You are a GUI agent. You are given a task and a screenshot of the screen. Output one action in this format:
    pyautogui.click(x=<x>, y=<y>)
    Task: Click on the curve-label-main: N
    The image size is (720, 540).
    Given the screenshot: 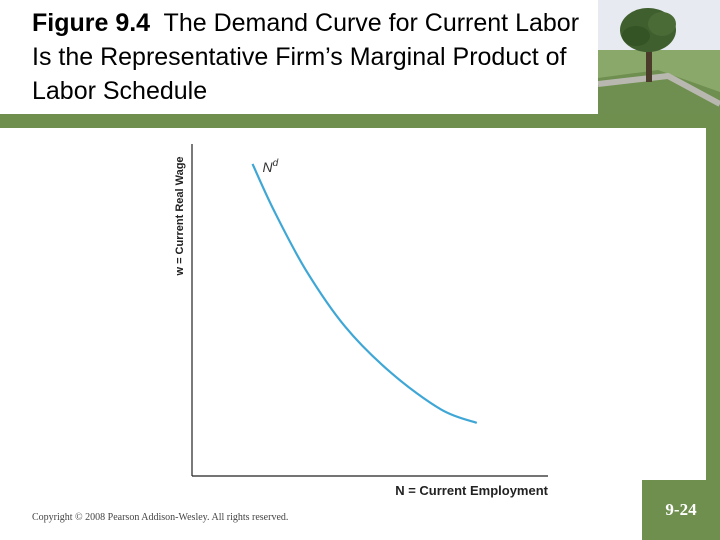 What is the action you would take?
    pyautogui.click(x=268, y=167)
    